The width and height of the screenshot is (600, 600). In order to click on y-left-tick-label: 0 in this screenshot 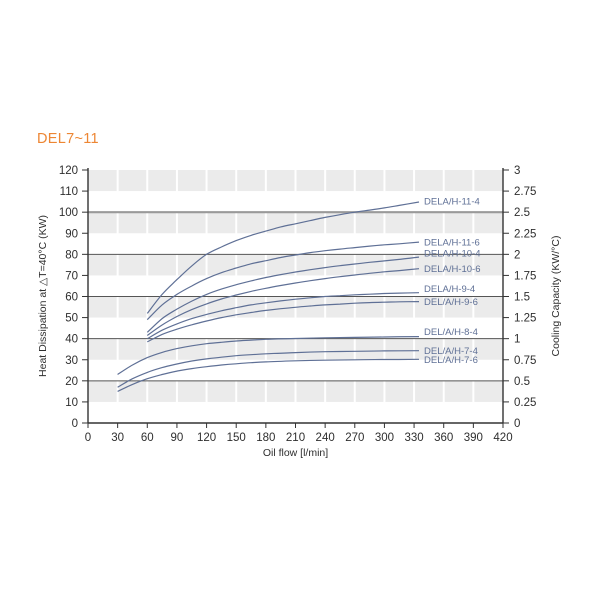, I will do `click(75, 424)`.